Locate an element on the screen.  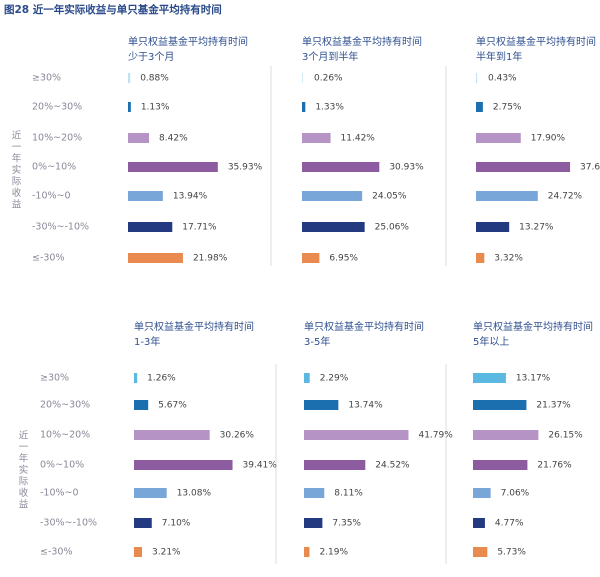
value-label: 2.19% is located at coordinates (333, 553).